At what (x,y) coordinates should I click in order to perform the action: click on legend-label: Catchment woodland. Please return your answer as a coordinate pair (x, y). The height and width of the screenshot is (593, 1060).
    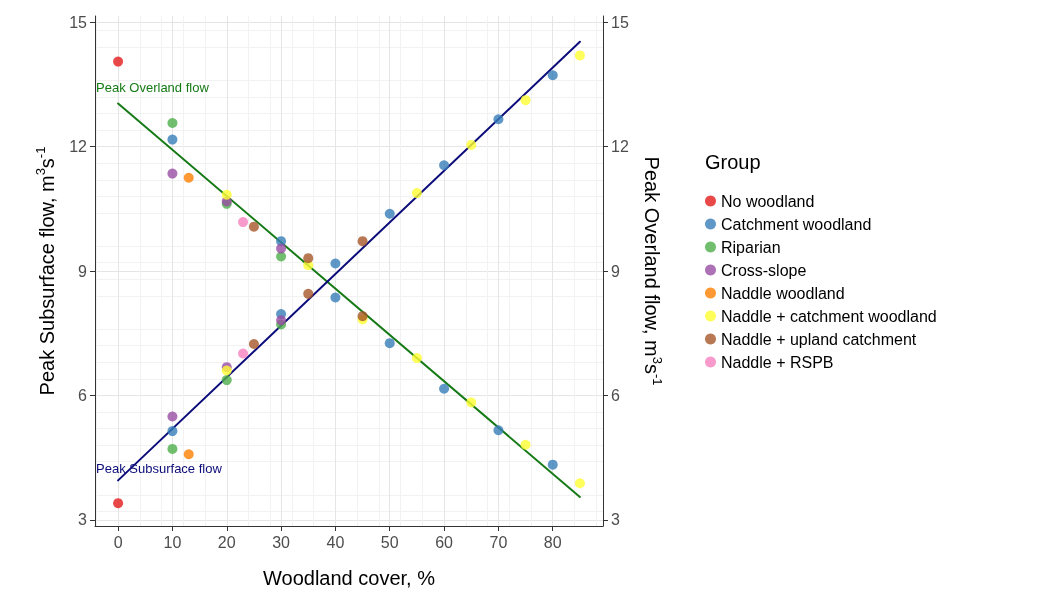
    Looking at the image, I should click on (796, 224).